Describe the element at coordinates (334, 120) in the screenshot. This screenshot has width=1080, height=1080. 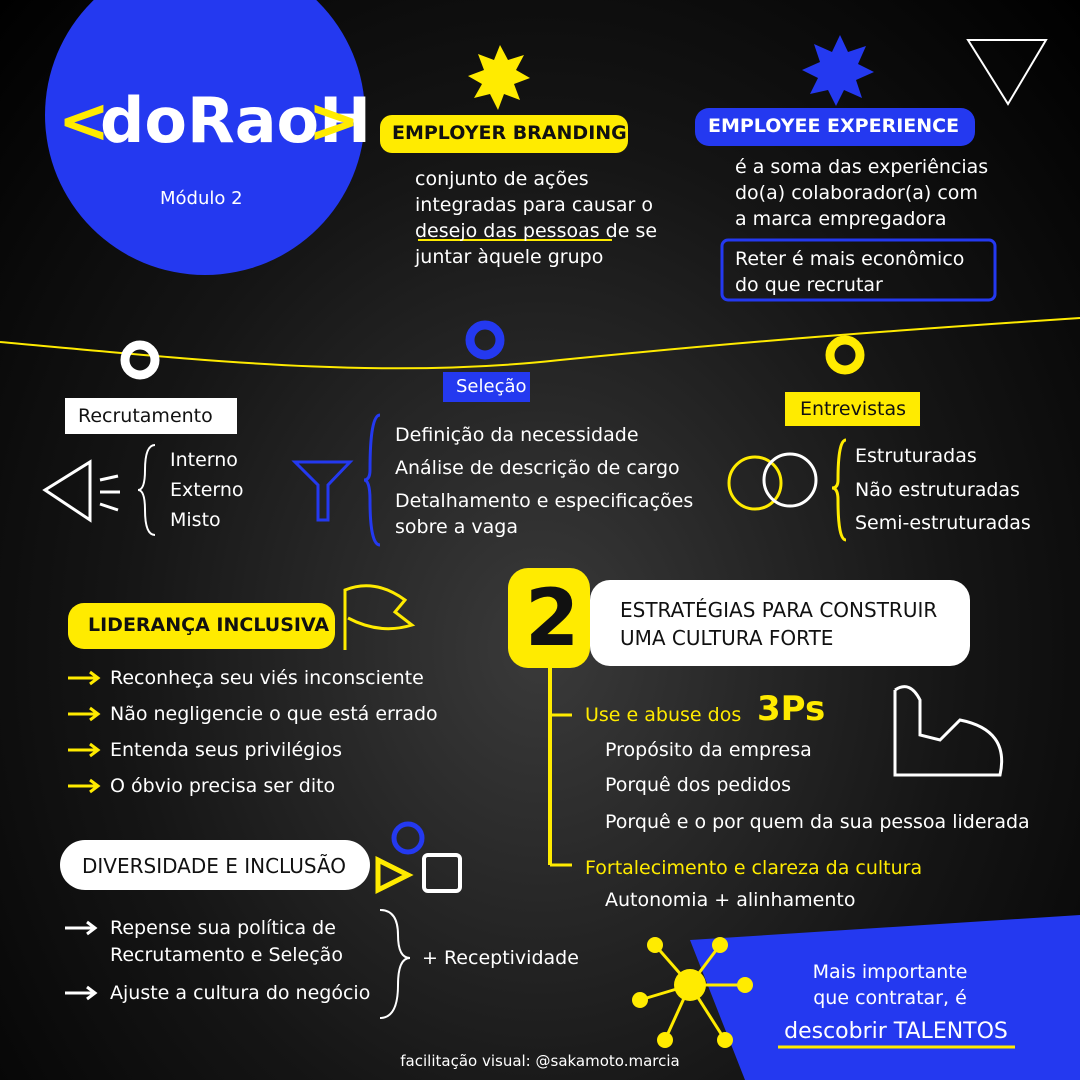
I see `logo-bracket: >` at that location.